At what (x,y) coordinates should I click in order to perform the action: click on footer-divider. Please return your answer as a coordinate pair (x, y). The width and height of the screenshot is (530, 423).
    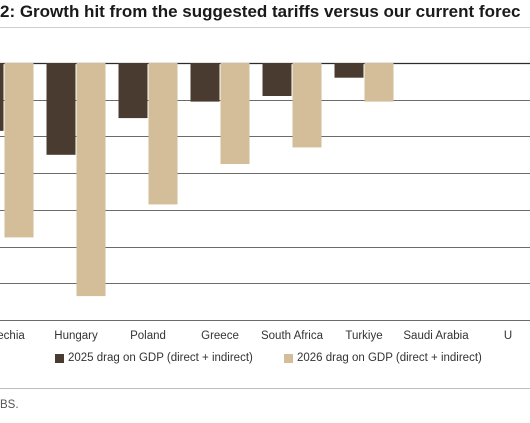
    Looking at the image, I should click on (265, 388).